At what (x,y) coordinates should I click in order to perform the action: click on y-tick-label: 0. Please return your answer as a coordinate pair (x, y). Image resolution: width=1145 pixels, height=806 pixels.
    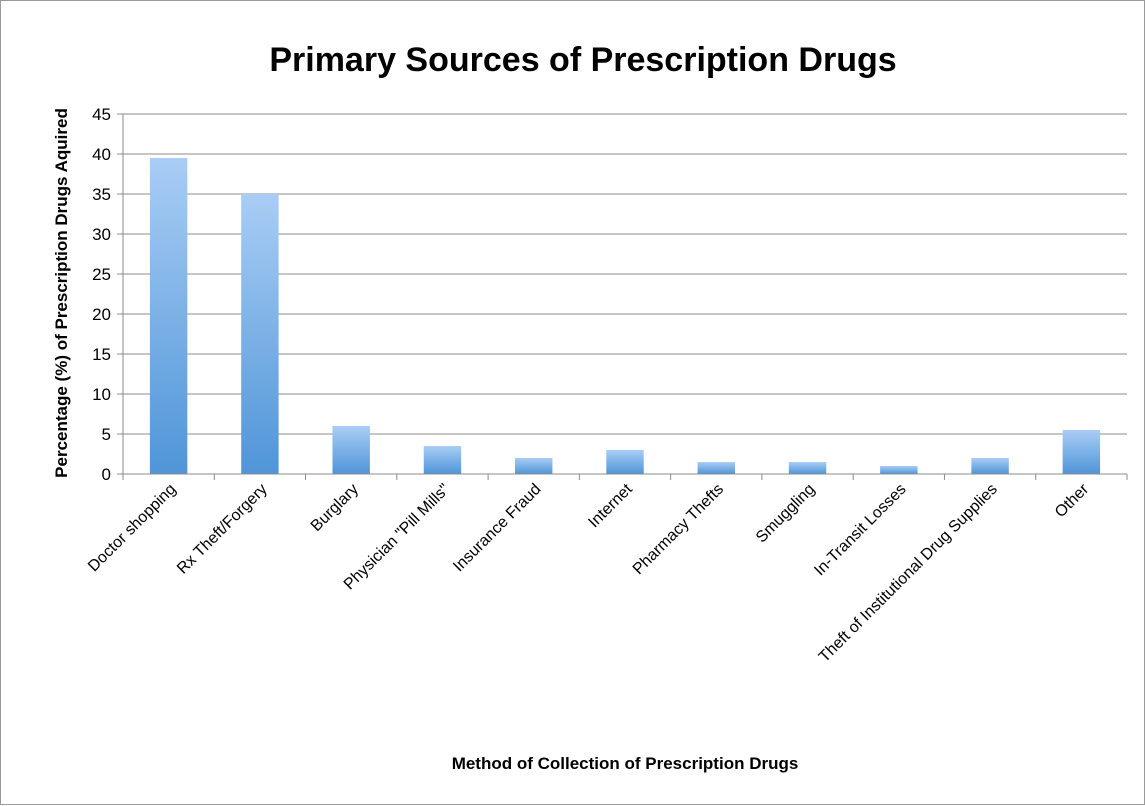
    Looking at the image, I should click on (106, 474).